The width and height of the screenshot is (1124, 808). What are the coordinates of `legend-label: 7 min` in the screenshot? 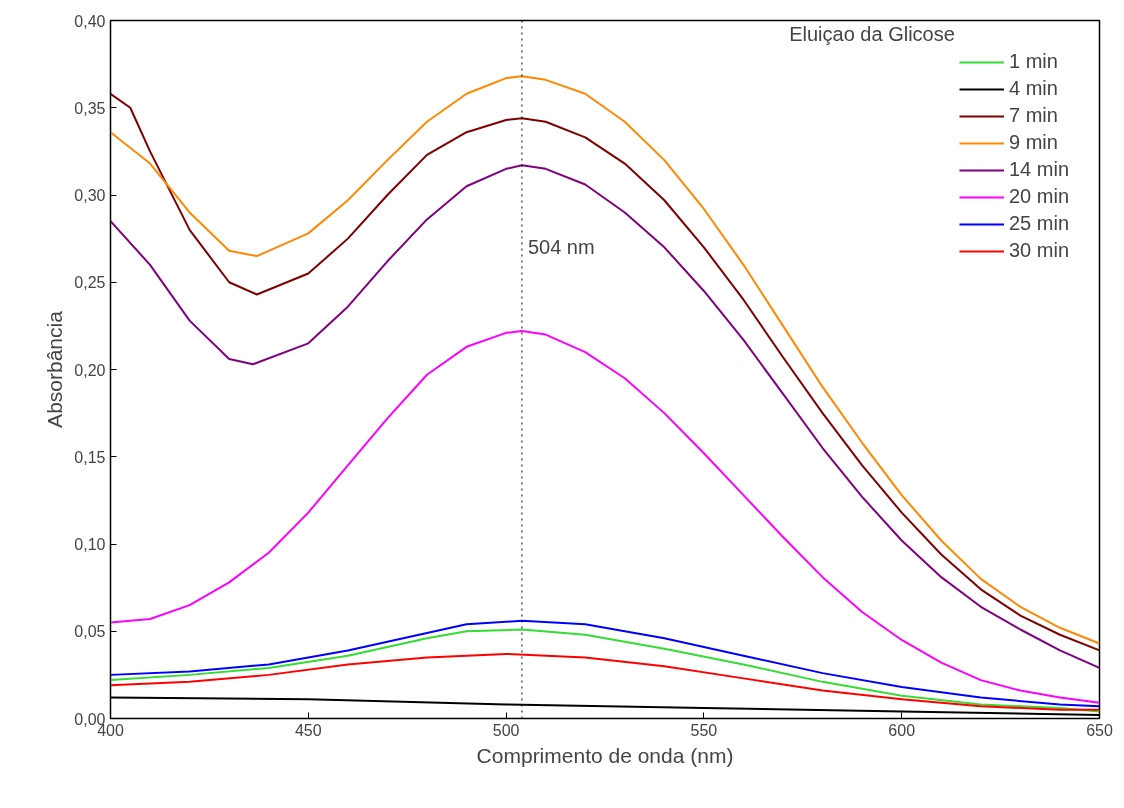 It's located at (1033, 115).